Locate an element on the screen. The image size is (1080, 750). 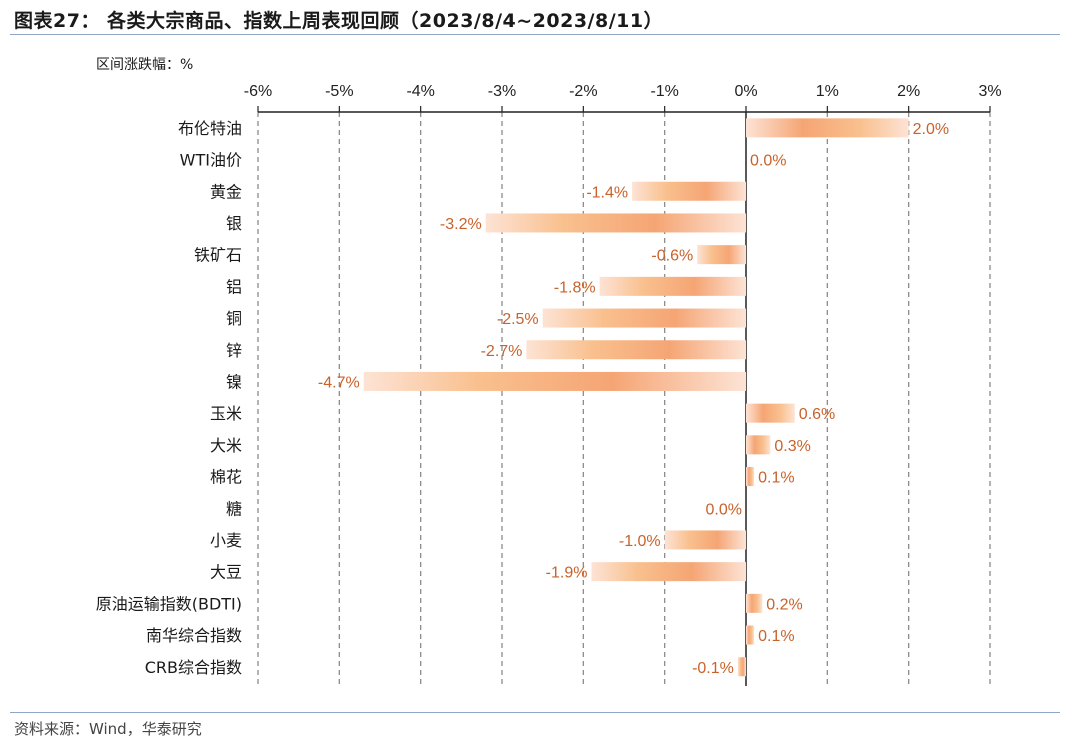
data-label: 0.6% is located at coordinates (817, 414).